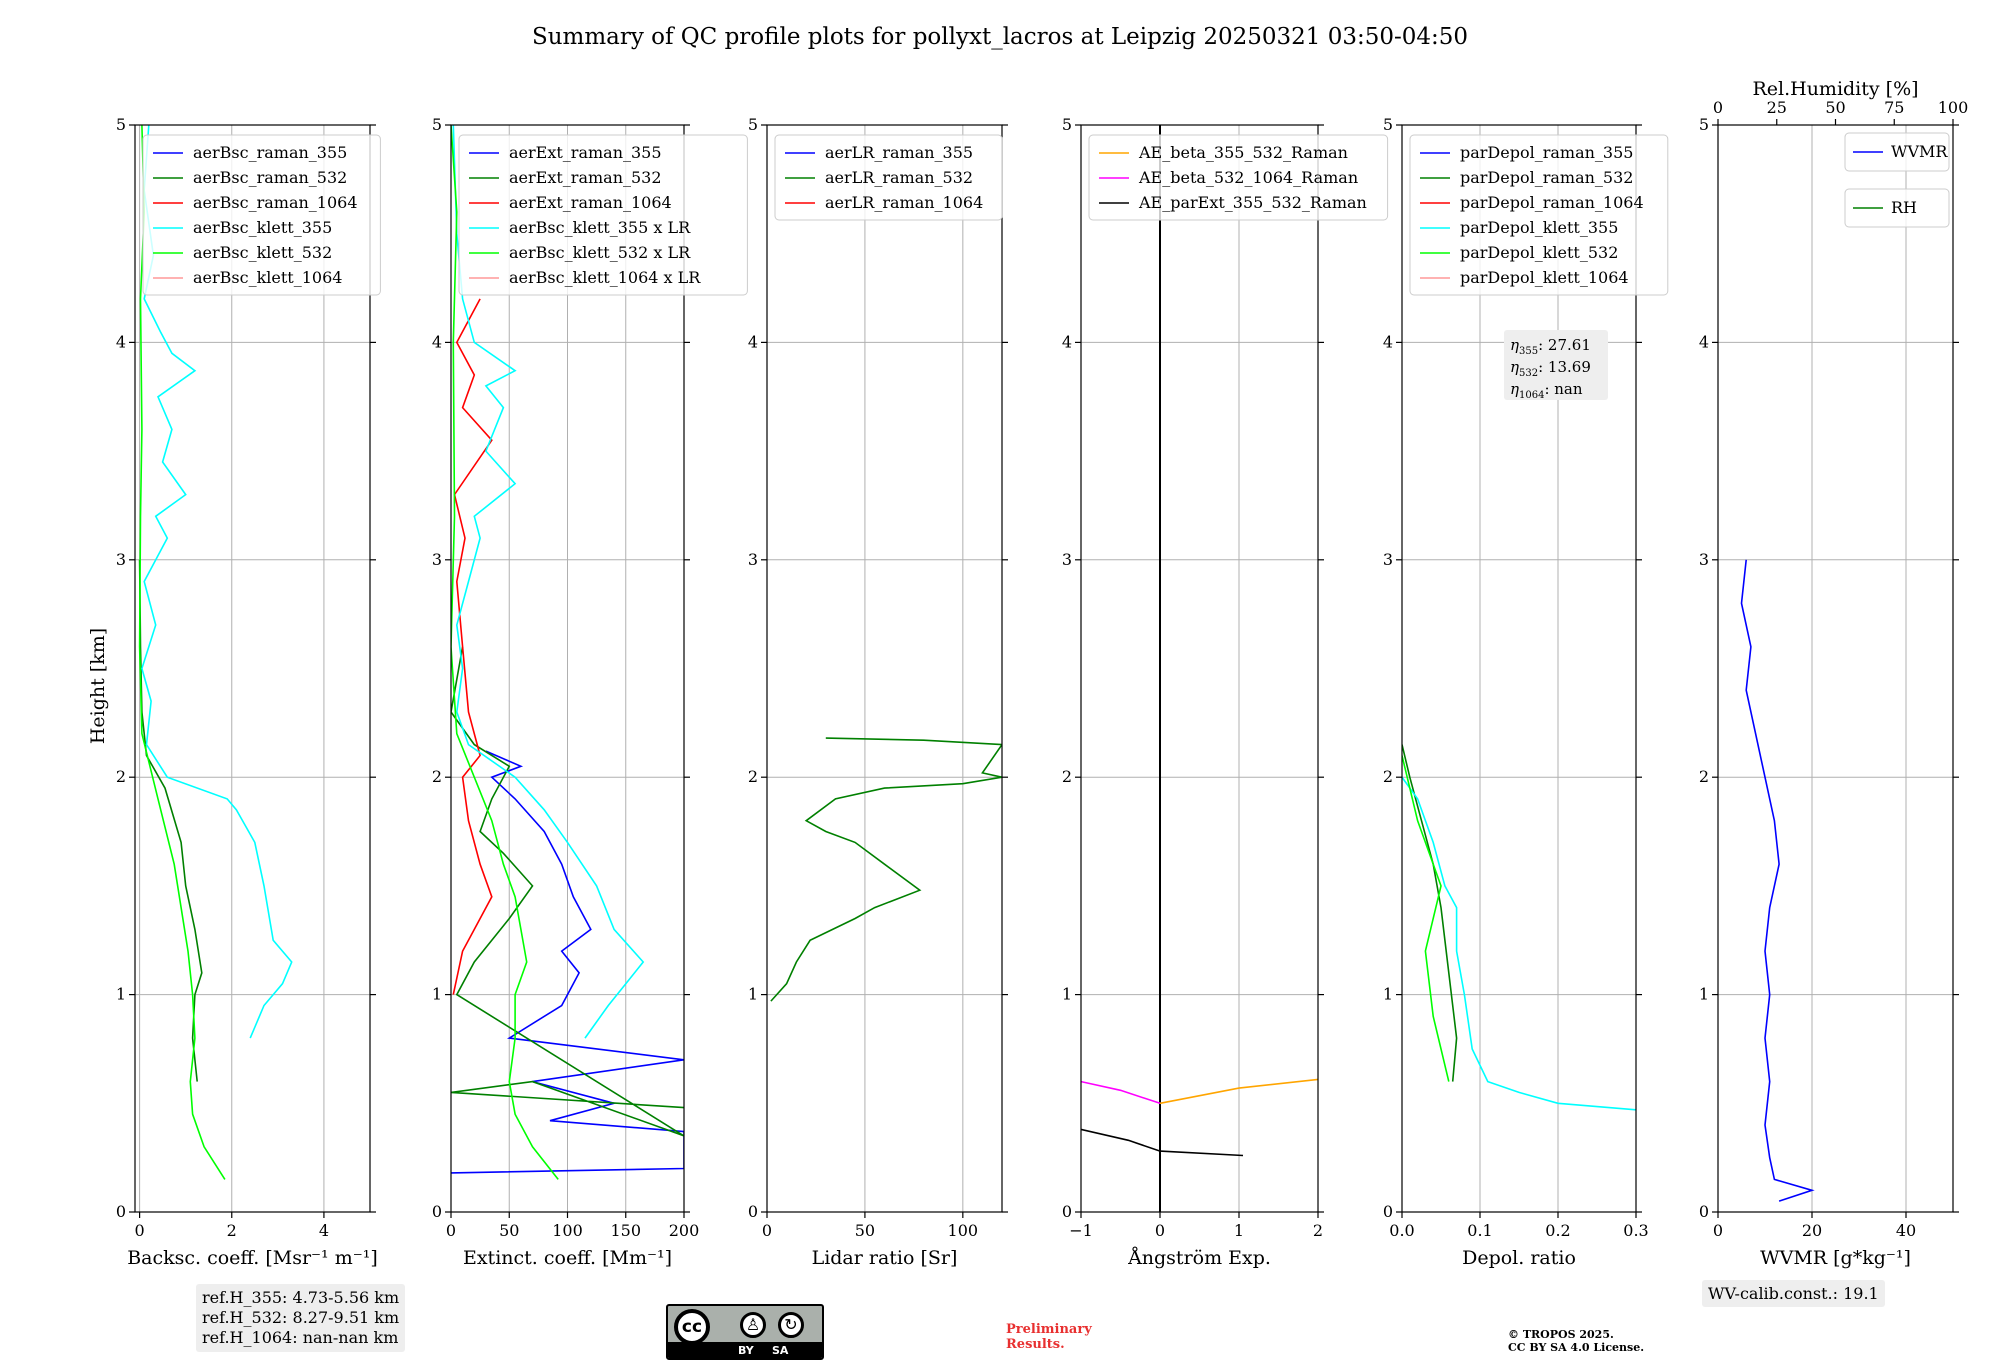 This screenshot has height=1360, width=2000. I want to click on legend-label: parDepol_raman_532, so click(1546, 177).